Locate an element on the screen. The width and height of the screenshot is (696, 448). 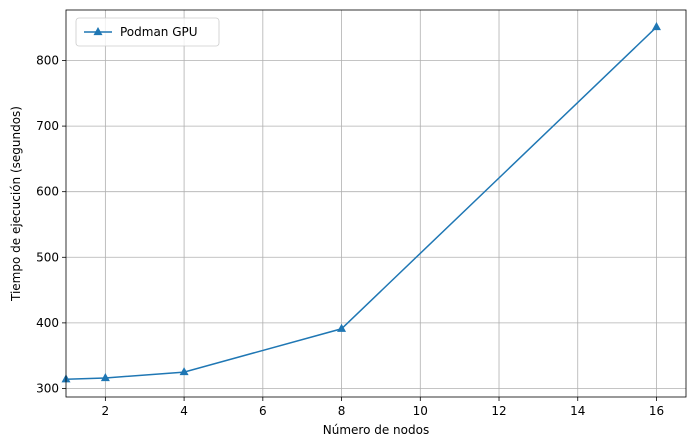
legend-box is located at coordinates (147, 32).